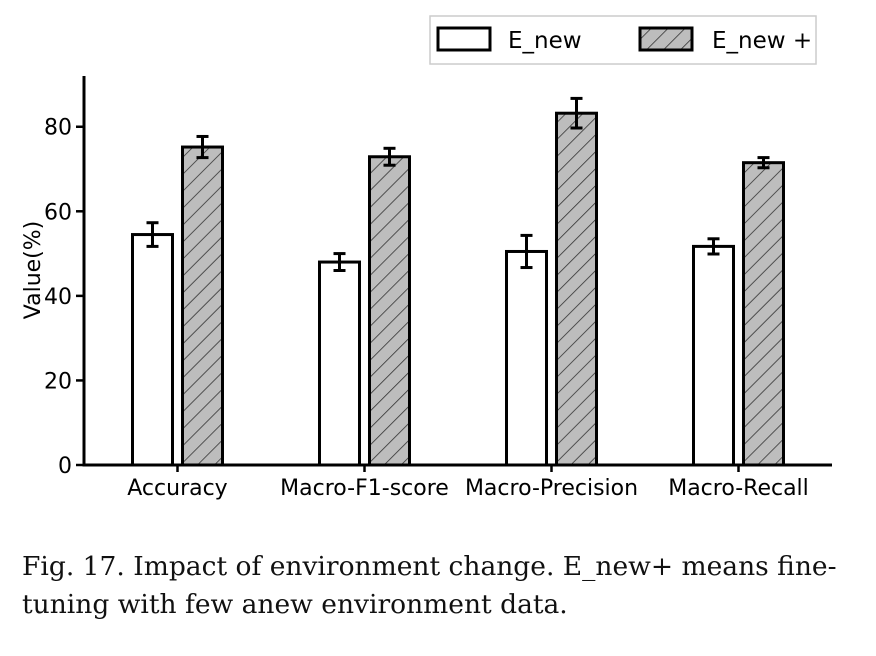 Image resolution: width=876 pixels, height=656 pixels. What do you see at coordinates (177, 488) in the screenshot?
I see `x-tick-label-accuracy: Accuracy` at bounding box center [177, 488].